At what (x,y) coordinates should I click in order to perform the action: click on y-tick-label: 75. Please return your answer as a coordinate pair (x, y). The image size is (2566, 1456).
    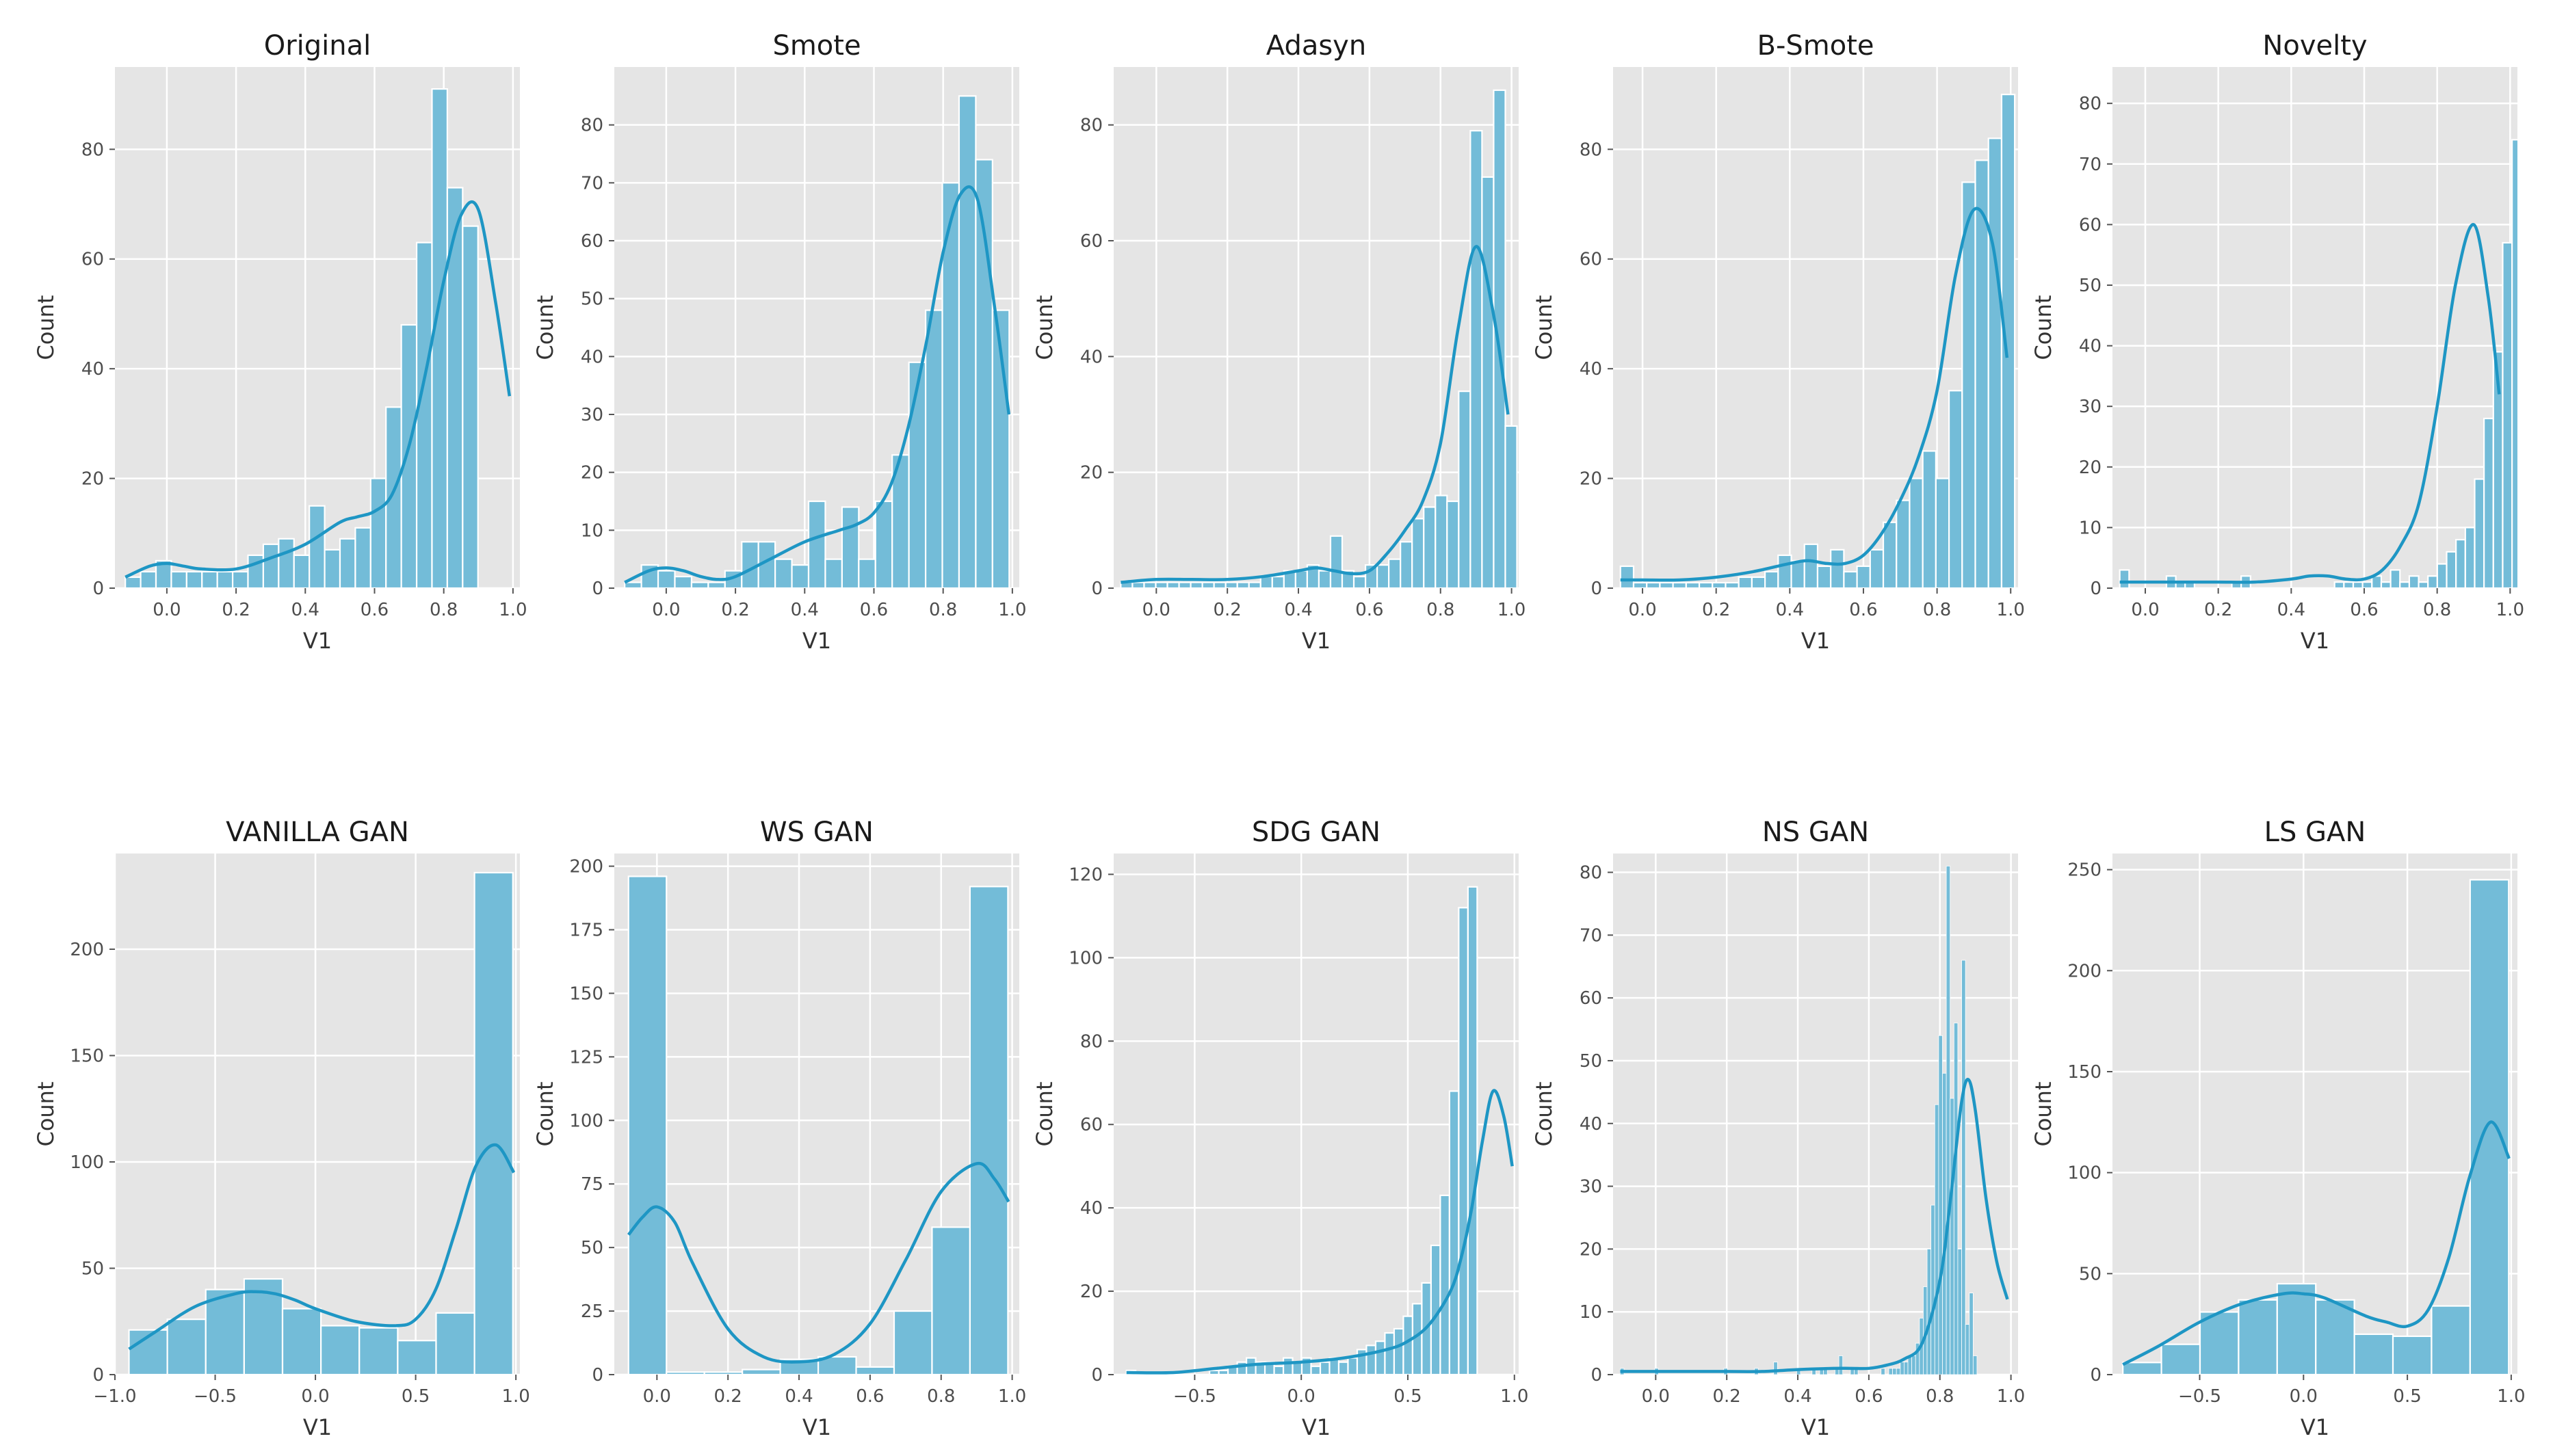
    Looking at the image, I should click on (592, 1184).